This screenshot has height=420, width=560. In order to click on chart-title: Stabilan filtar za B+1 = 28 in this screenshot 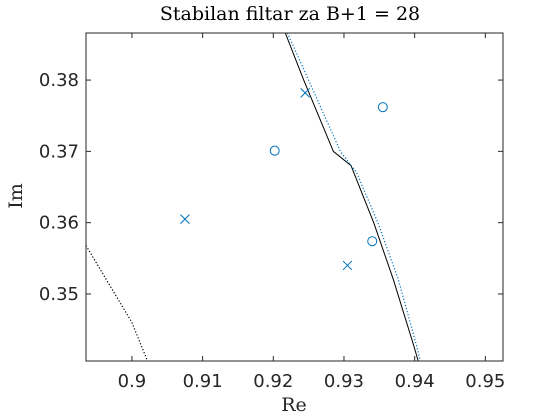, I will do `click(290, 14)`.